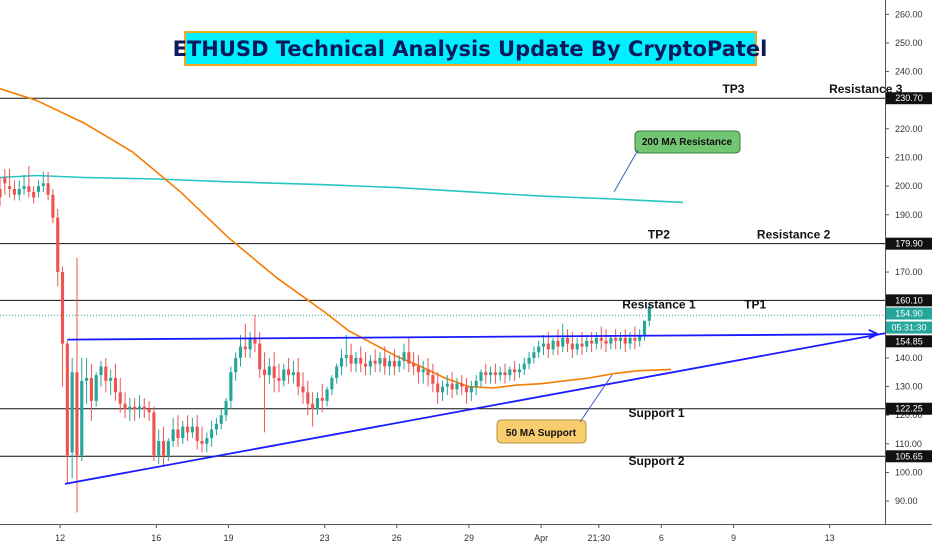 The width and height of the screenshot is (932, 550). What do you see at coordinates (909, 129) in the screenshot?
I see `y-tick-label: 220.00` at bounding box center [909, 129].